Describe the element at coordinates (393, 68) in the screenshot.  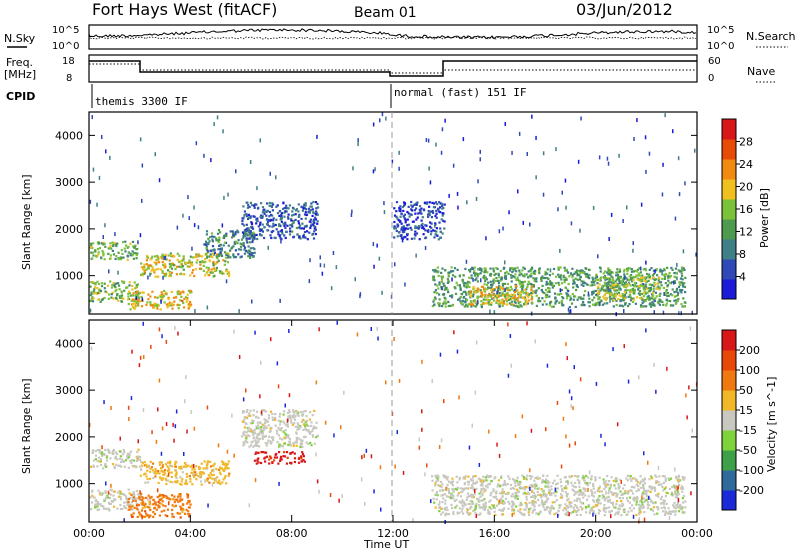
I see `freq-strip-frame` at that location.